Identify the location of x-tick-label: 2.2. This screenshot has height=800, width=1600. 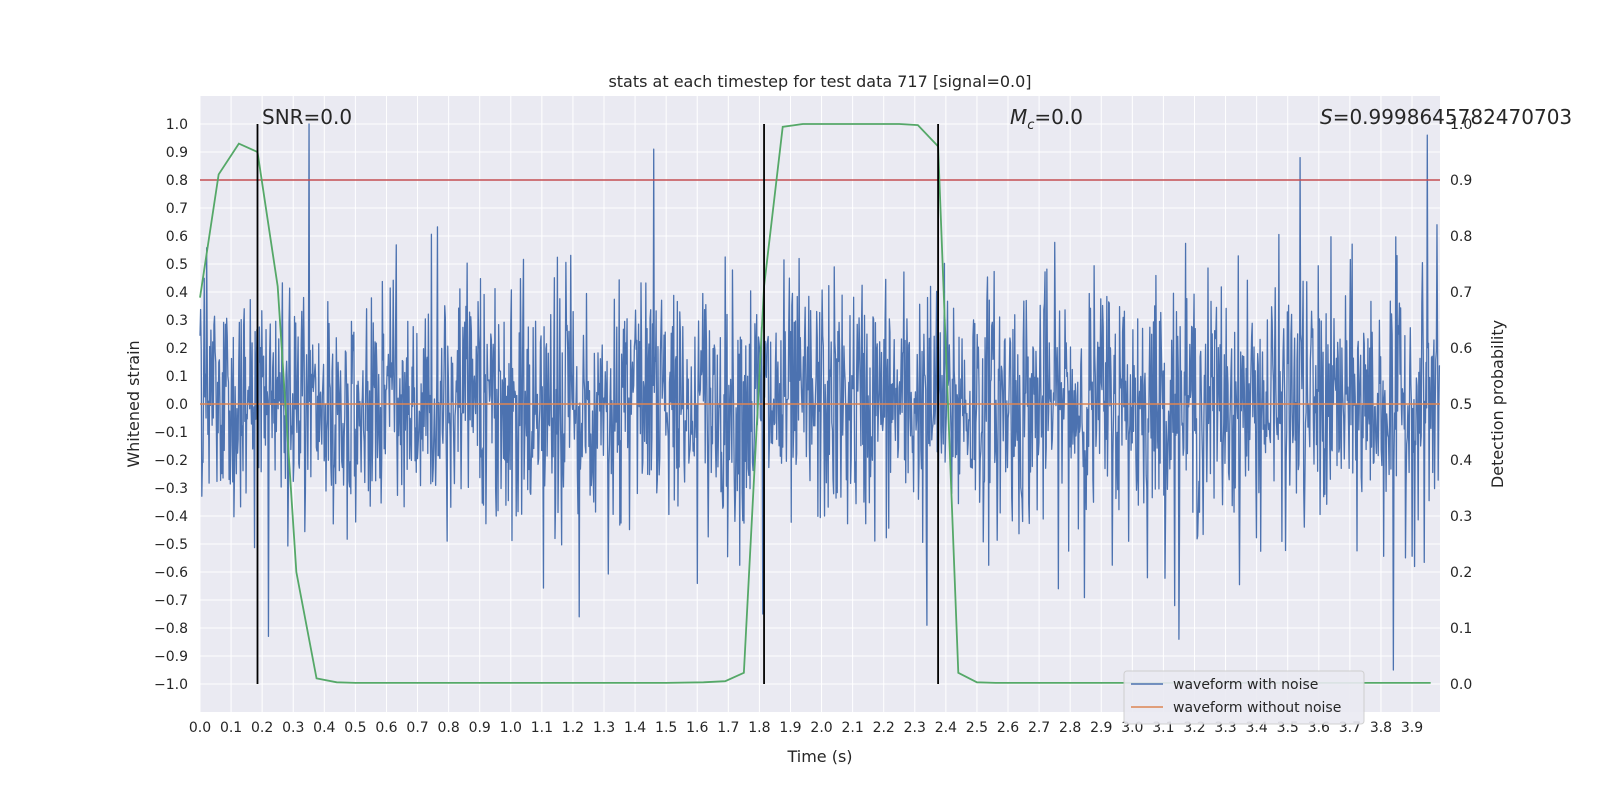
(884, 728).